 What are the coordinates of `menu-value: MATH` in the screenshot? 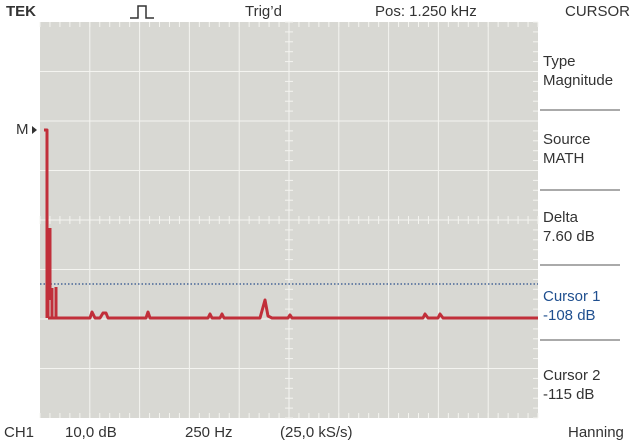 It's located at (563, 158).